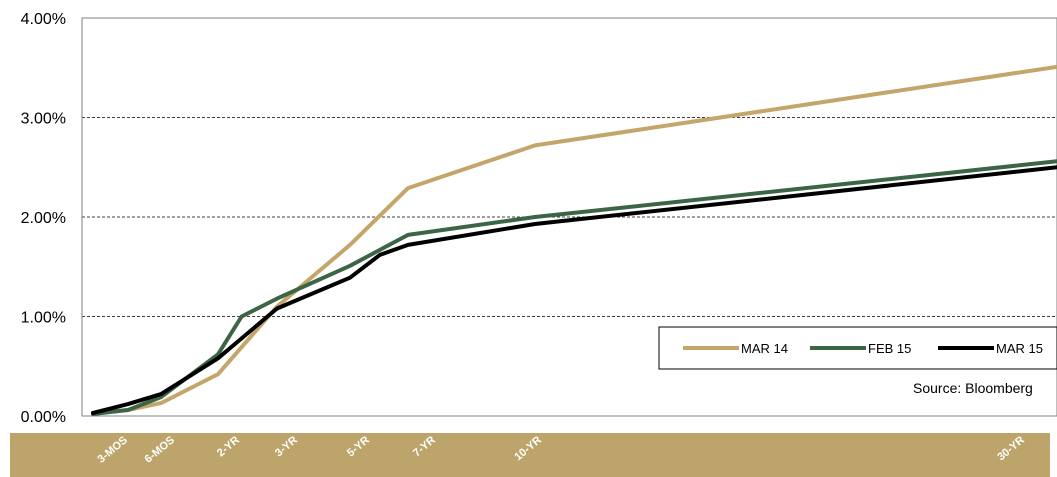 Image resolution: width=1057 pixels, height=477 pixels. Describe the element at coordinates (43, 417) in the screenshot. I see `y-tick-label: 0.00%` at that location.